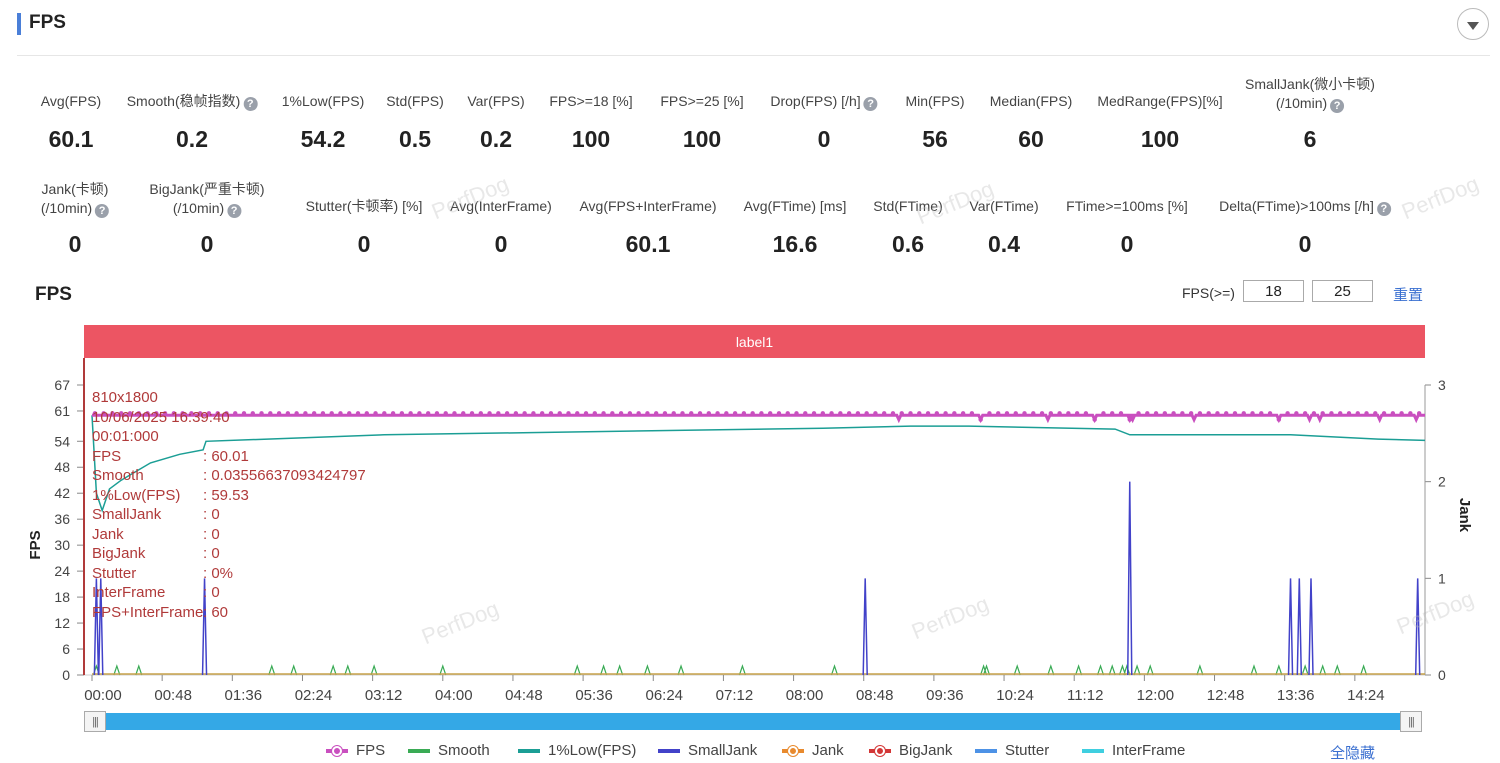 This screenshot has width=1500, height=763. What do you see at coordinates (1408, 295) in the screenshot?
I see `reset-link: 重置` at bounding box center [1408, 295].